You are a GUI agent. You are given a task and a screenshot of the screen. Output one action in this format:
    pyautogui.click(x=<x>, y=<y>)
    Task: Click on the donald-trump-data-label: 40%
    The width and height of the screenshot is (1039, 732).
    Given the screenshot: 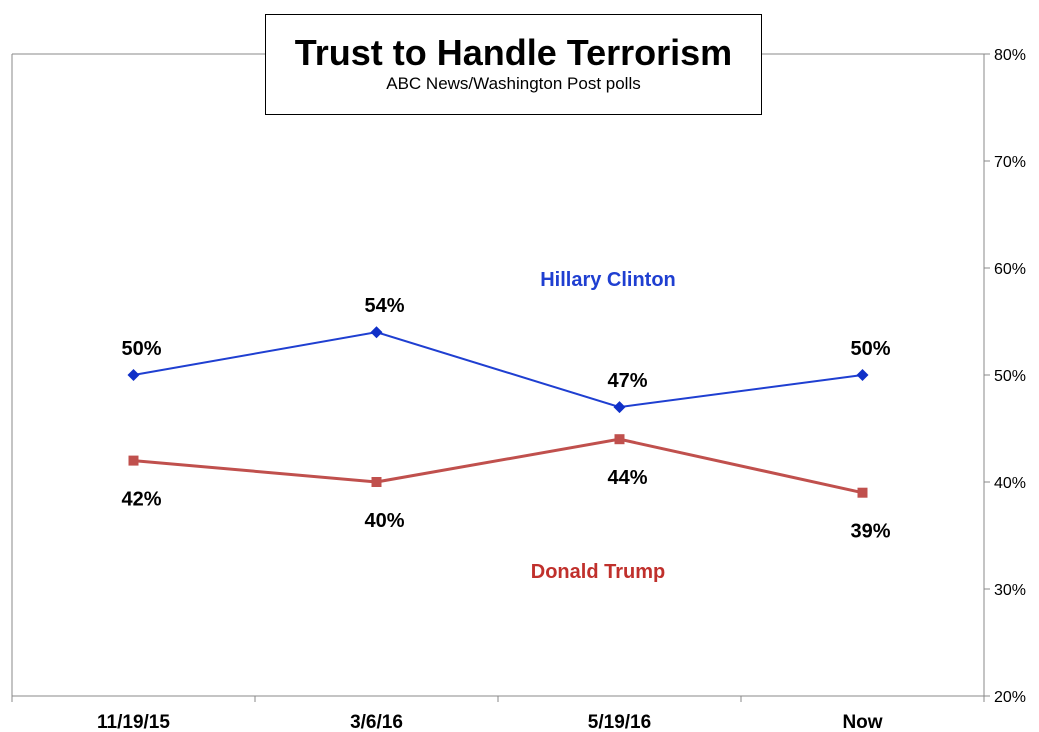 What is the action you would take?
    pyautogui.click(x=384, y=521)
    